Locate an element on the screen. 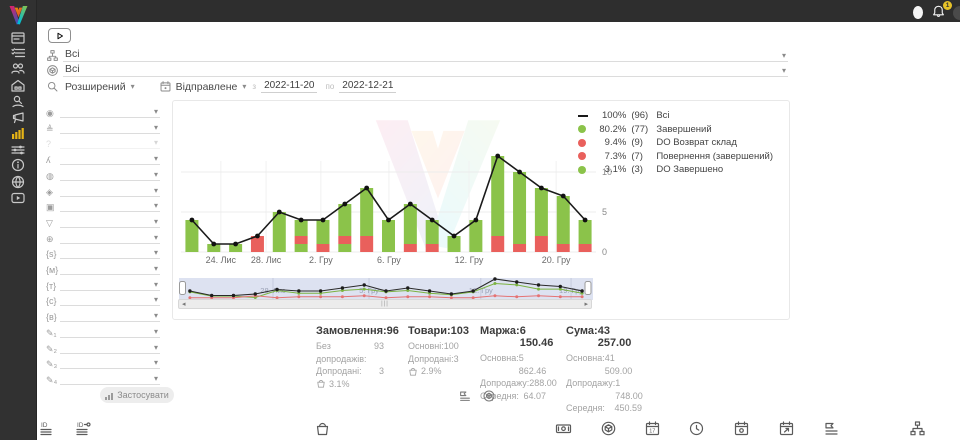  stats-title: Товари: 103 is located at coordinates (438, 331).